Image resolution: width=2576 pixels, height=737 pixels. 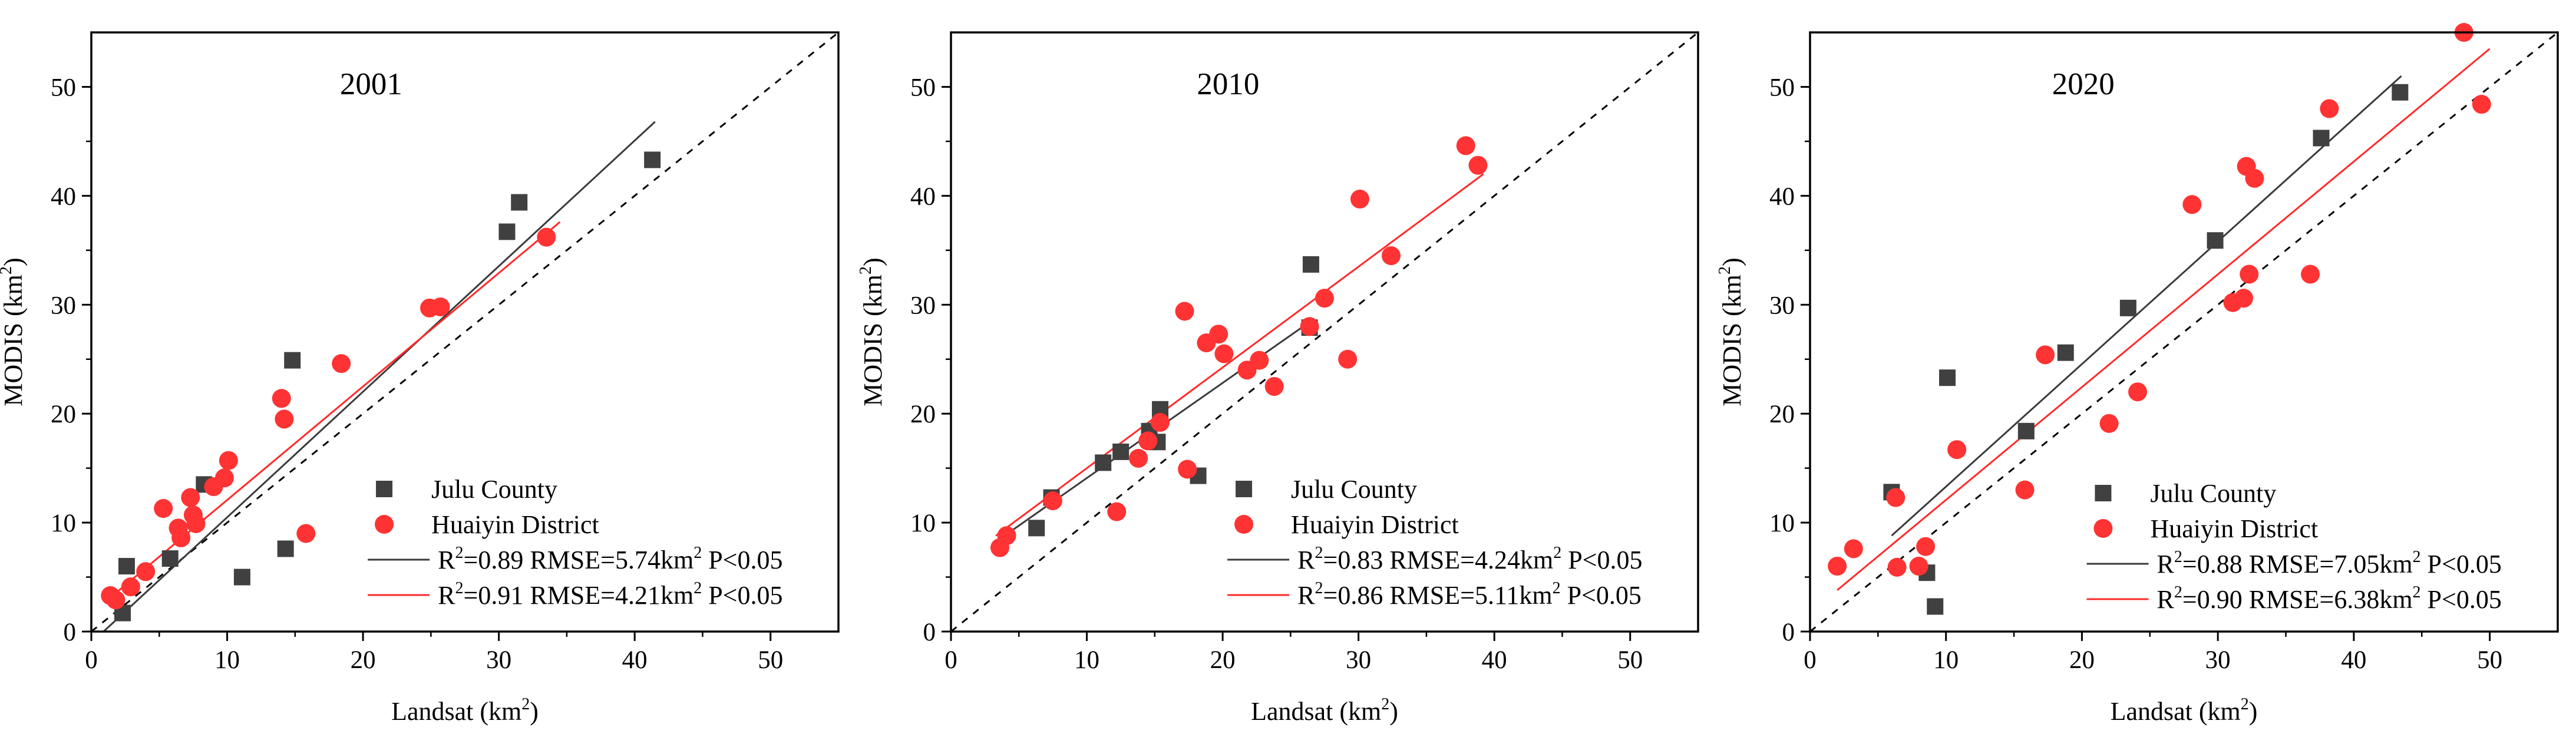 What do you see at coordinates (14, 261) in the screenshot?
I see `y-axis-label-close: )` at bounding box center [14, 261].